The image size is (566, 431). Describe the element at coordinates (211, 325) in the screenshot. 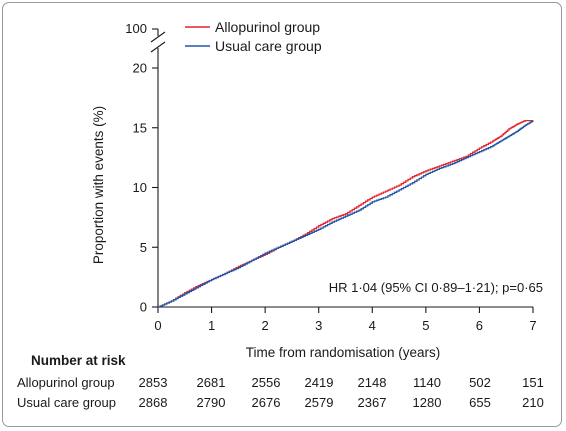

I see `x-tick-label-1: 1` at that location.